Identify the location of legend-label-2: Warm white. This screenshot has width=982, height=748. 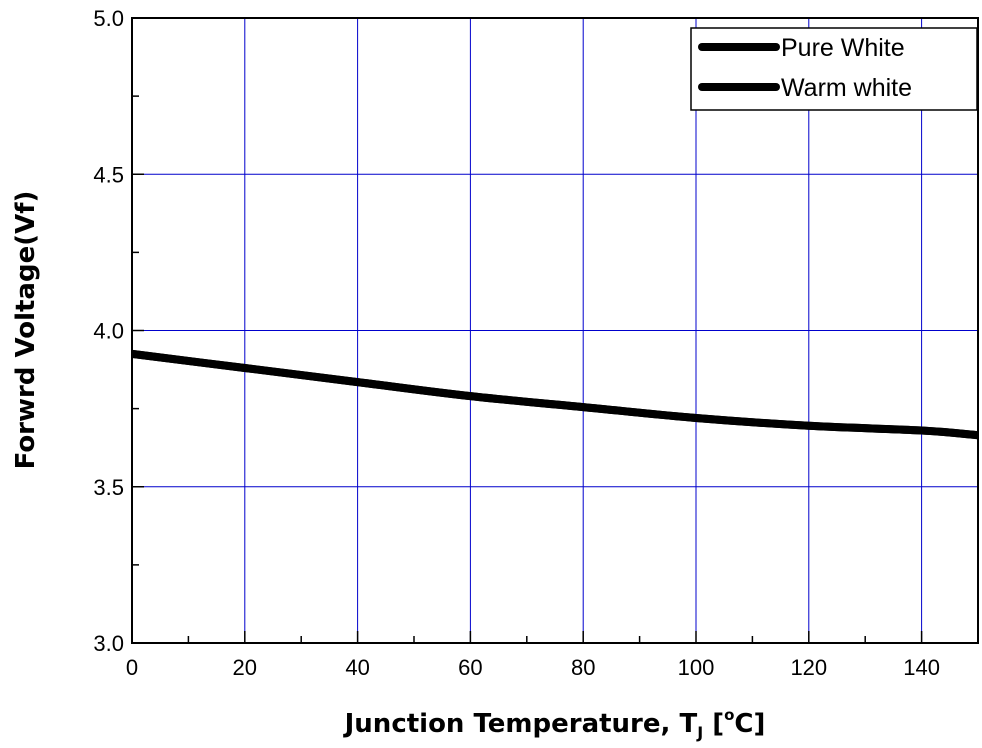
(846, 88).